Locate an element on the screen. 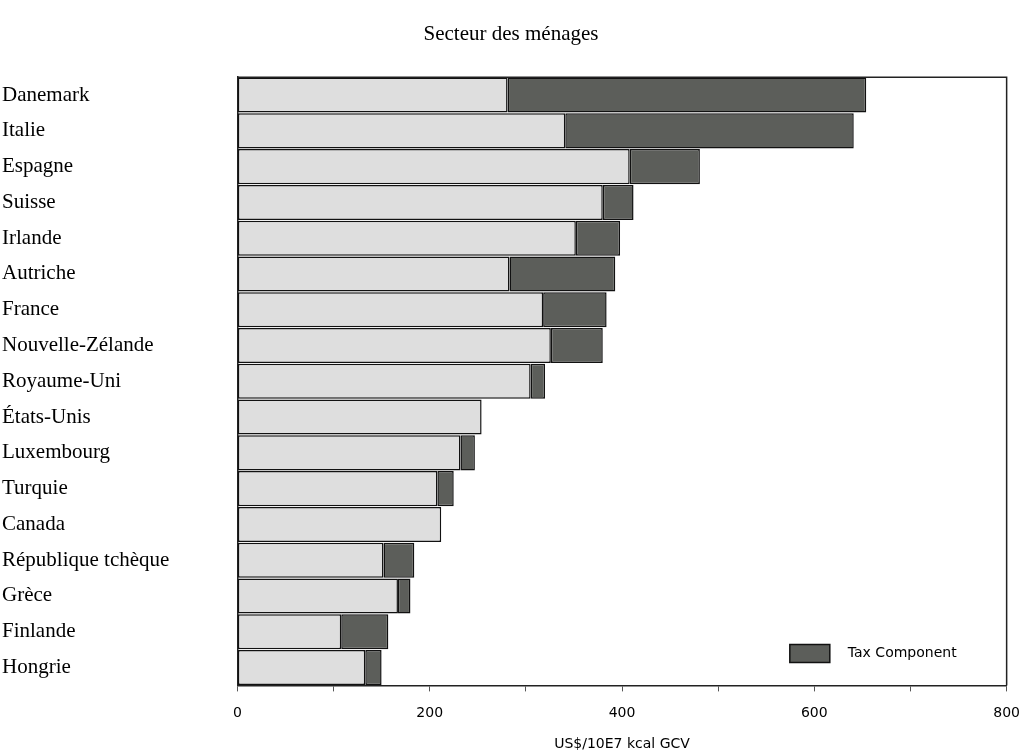 This screenshot has height=753, width=1034. y-tick-label: France is located at coordinates (31, 308).